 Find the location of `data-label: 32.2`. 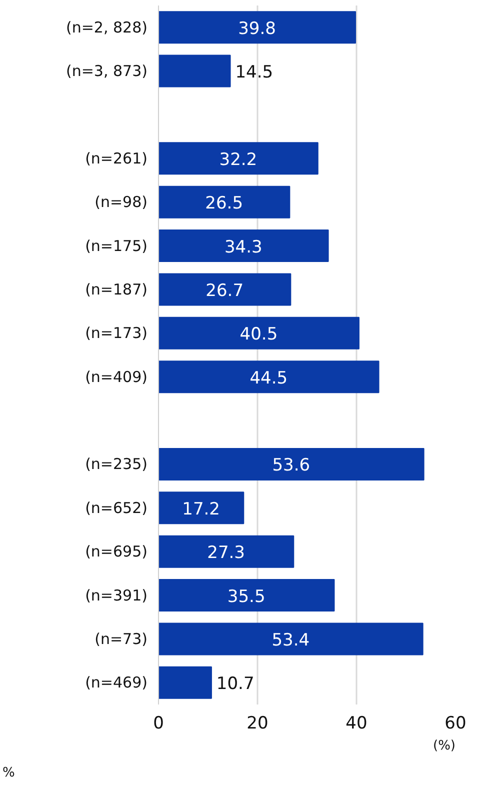

data-label: 32.2 is located at coordinates (238, 160).